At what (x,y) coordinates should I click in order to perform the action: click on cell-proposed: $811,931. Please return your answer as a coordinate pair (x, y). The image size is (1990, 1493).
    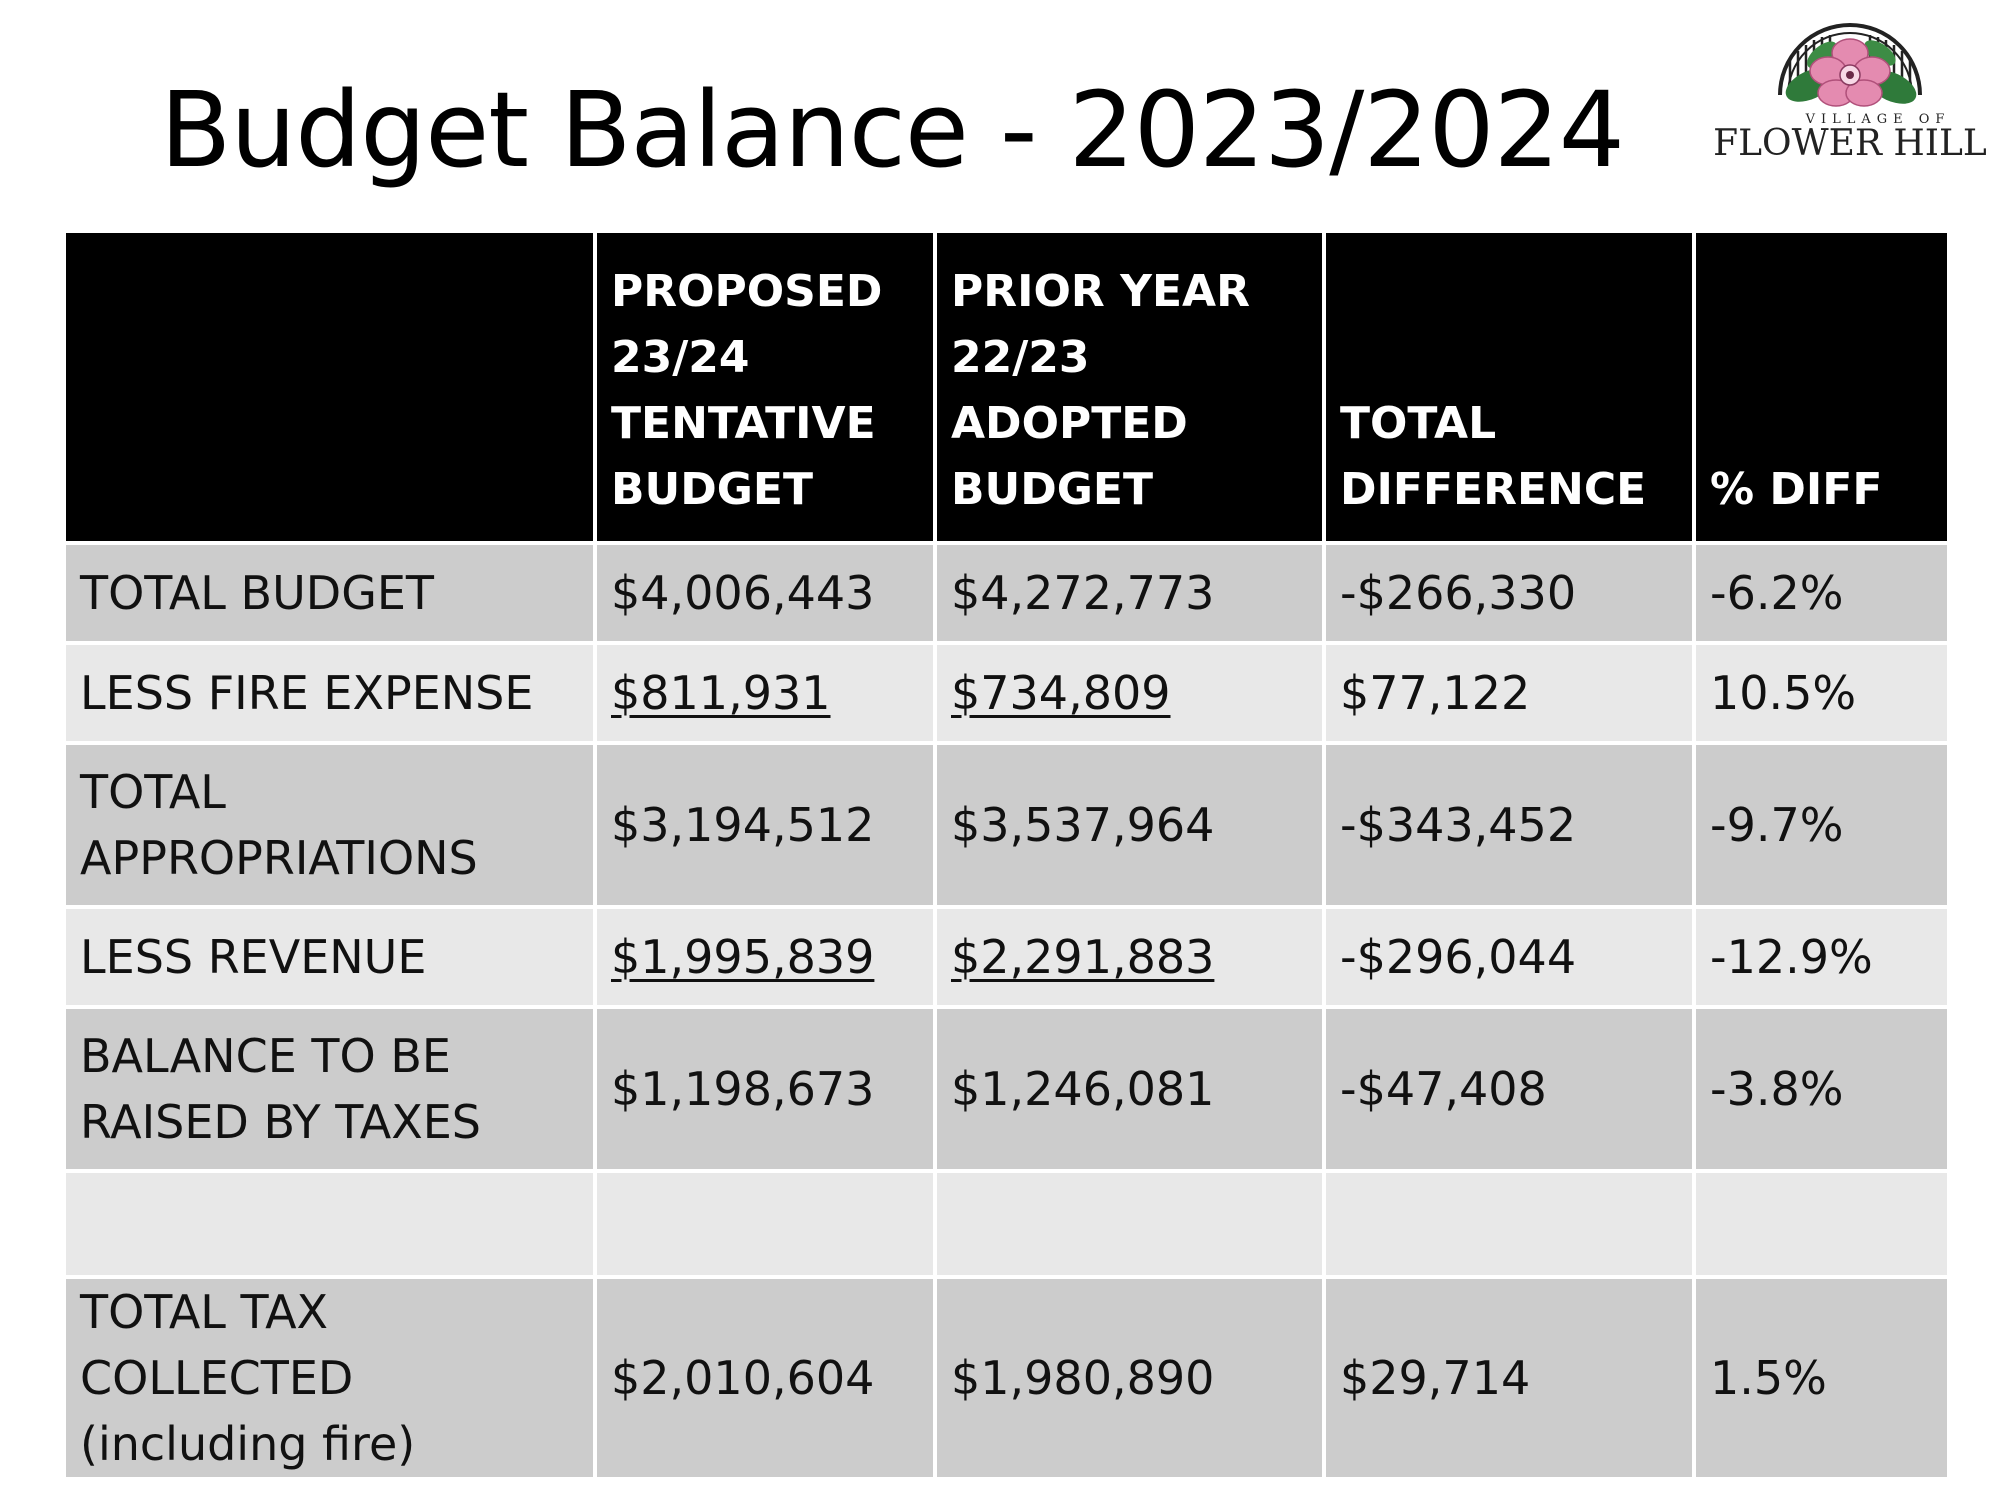
    Looking at the image, I should click on (765, 693).